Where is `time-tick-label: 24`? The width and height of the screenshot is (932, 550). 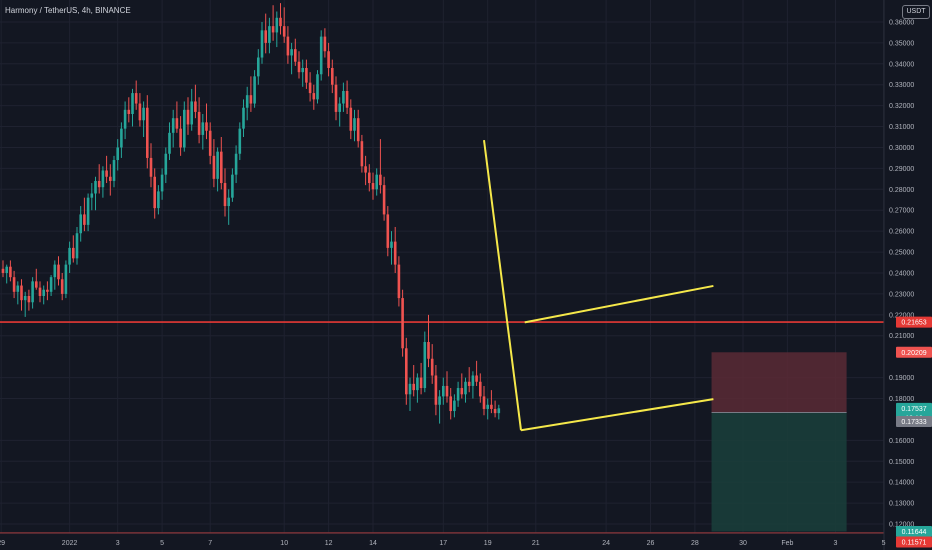
time-tick-label: 24 is located at coordinates (606, 543).